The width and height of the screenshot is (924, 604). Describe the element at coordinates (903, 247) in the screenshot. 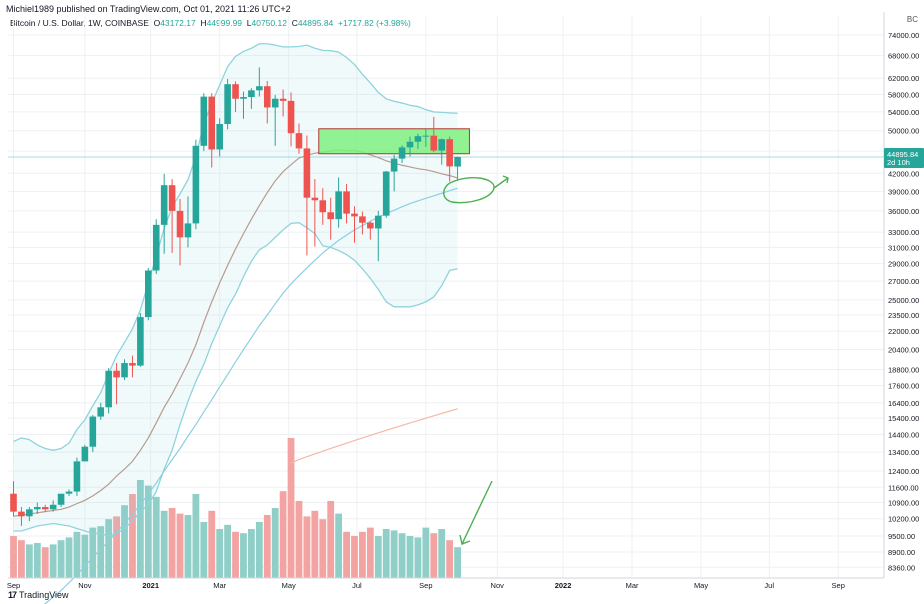

I see `price-tick-label: 31000.00` at that location.